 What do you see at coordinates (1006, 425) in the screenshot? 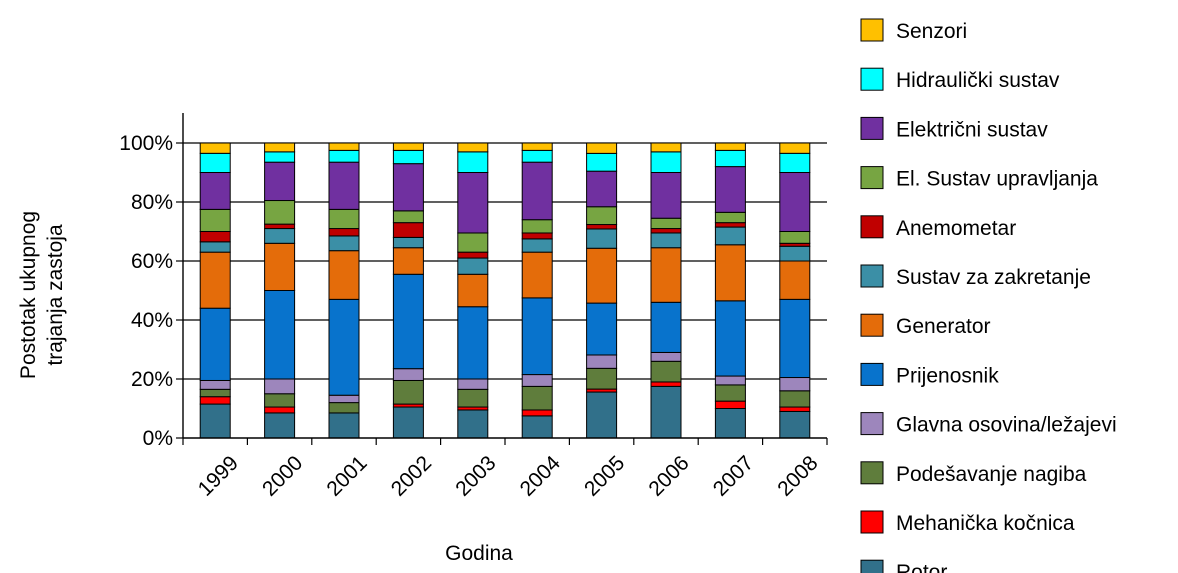
I see `legend-label: Glavna osovina/ležajevi` at bounding box center [1006, 425].